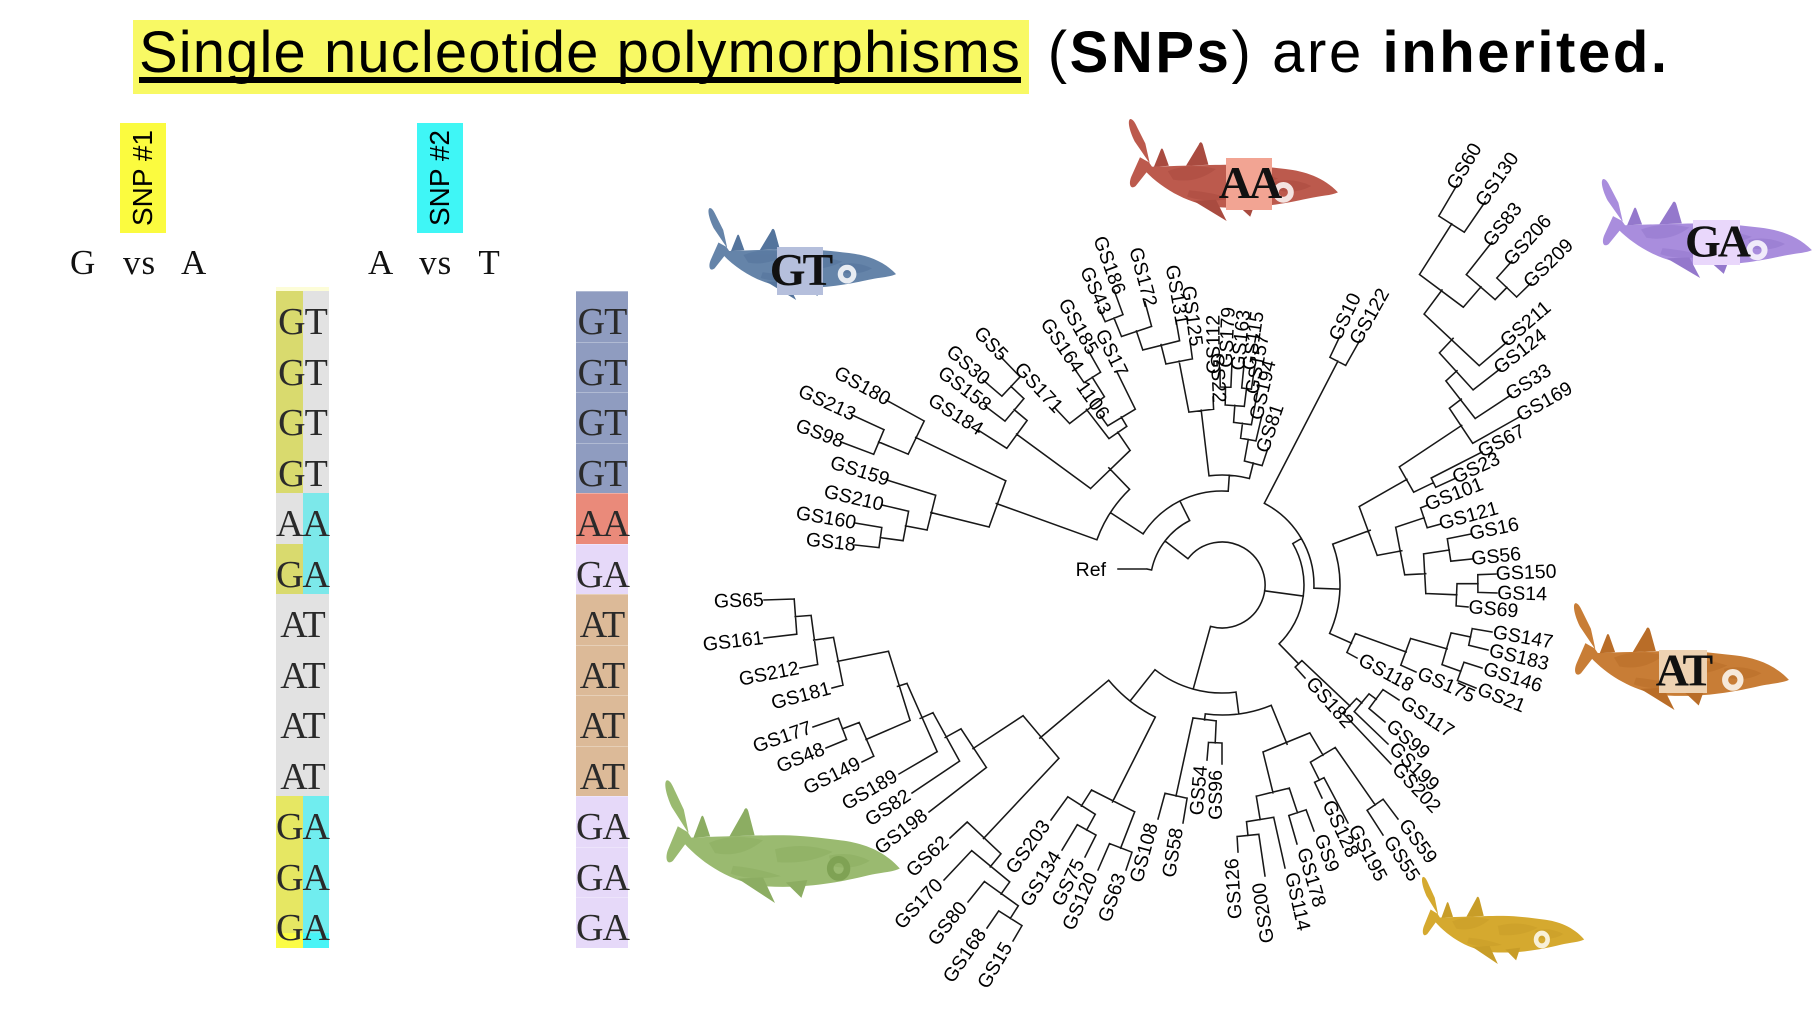  Describe the element at coordinates (1494, 609) in the screenshot. I see `svg-text: GS69` at that location.